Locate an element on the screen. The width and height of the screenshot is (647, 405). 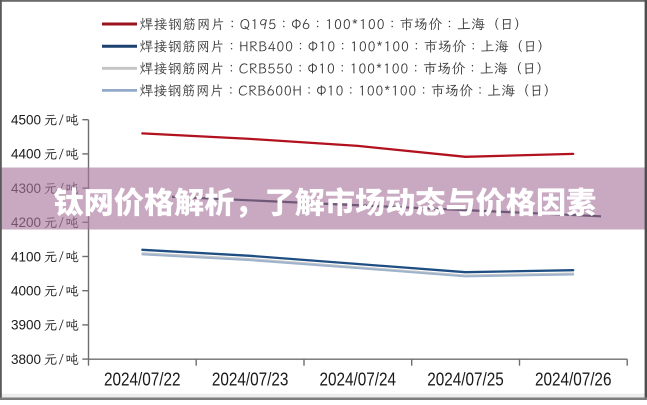
svg-text: 2024/07/25 is located at coordinates (465, 378).